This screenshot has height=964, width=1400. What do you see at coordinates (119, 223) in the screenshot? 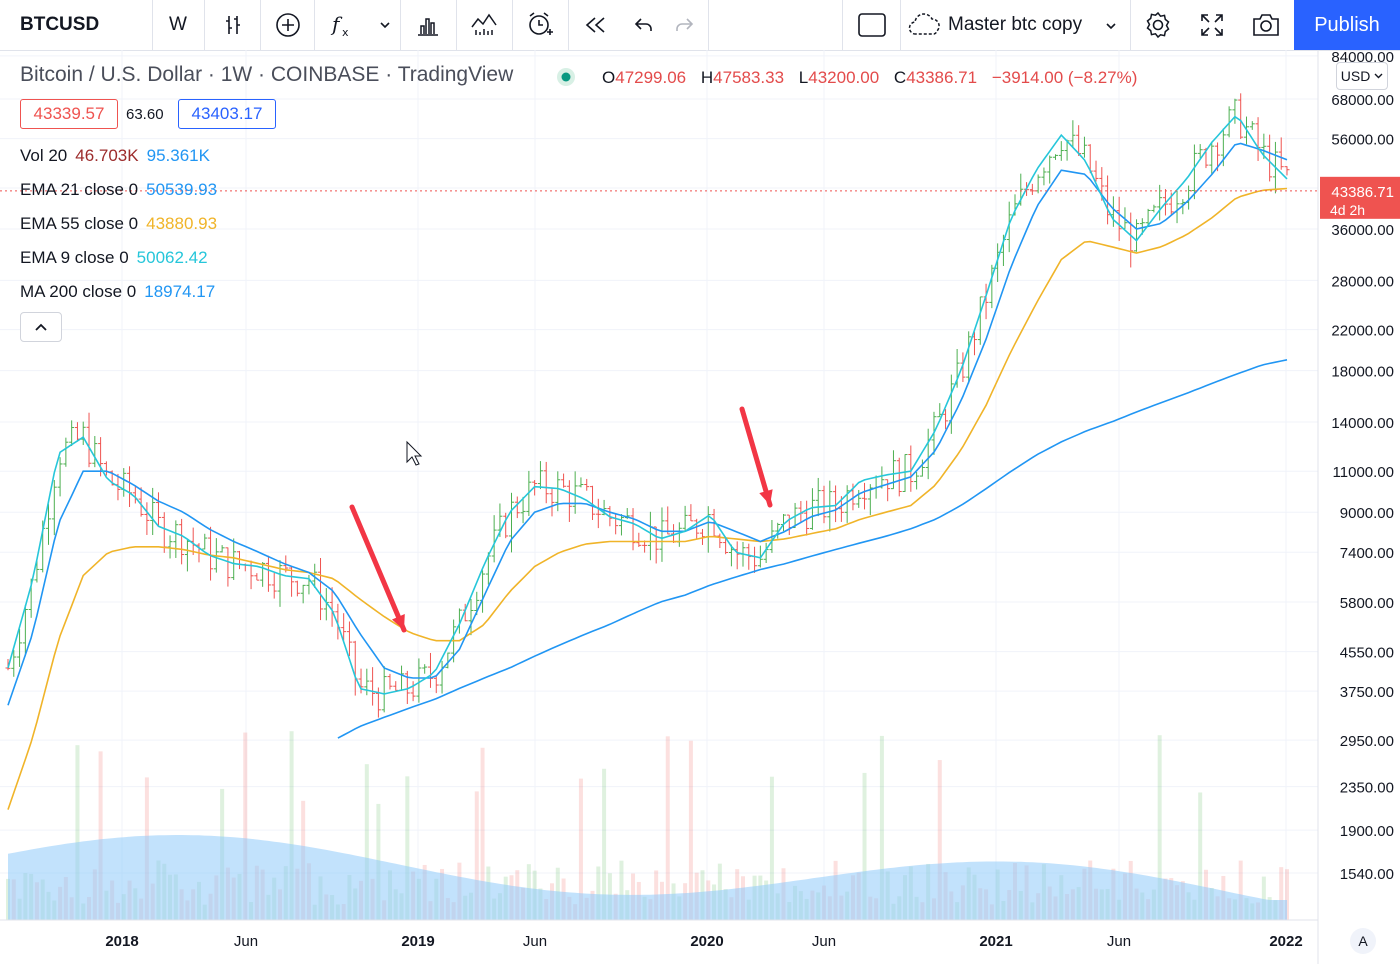
I see `indicator-ema55: EMA 55 close 0 43880.93` at bounding box center [119, 223].